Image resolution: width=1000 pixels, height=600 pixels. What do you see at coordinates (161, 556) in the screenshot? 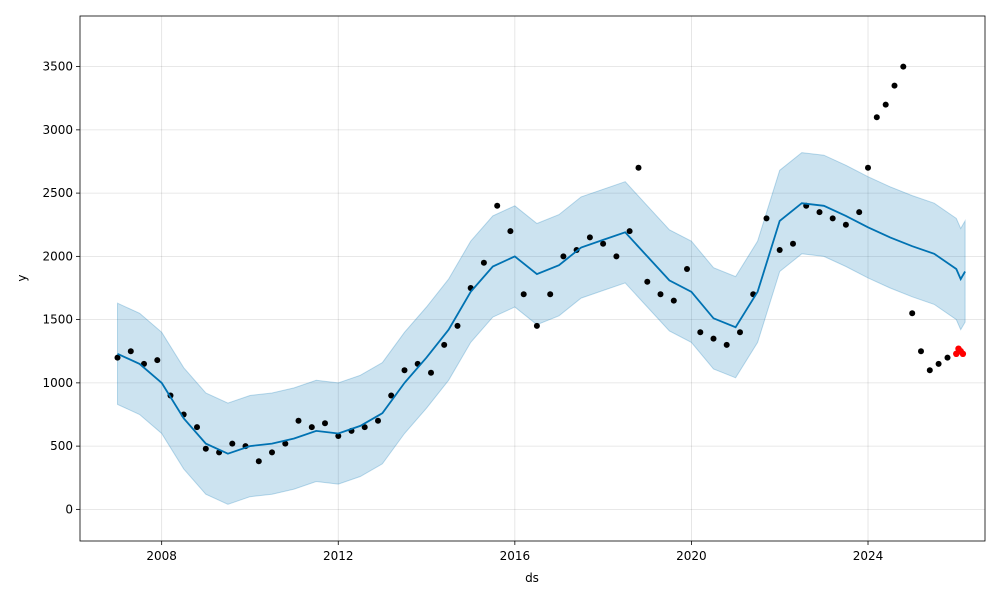
I see `x-tick-label: 2008` at bounding box center [161, 556].